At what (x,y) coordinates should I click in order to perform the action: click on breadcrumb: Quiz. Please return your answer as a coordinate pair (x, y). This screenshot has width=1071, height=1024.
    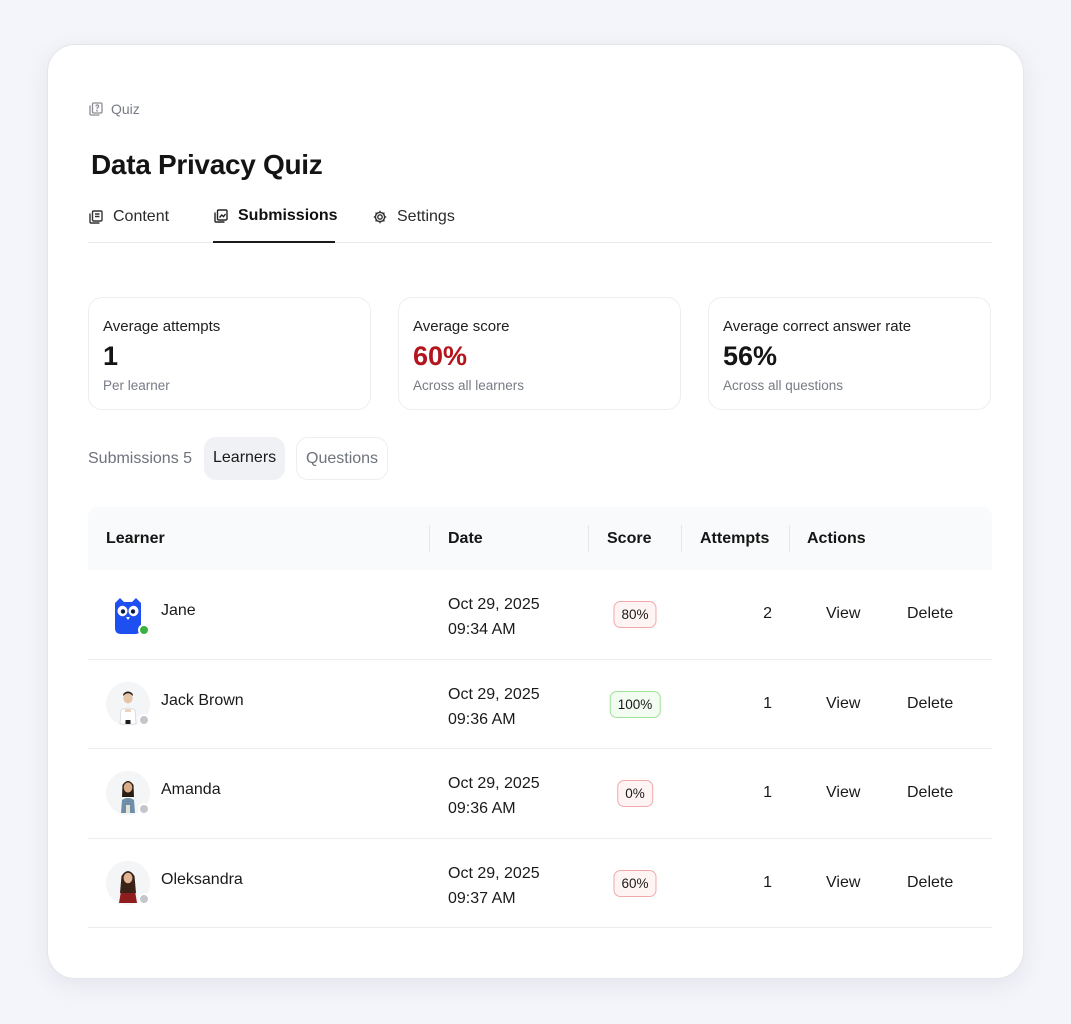
    Looking at the image, I should click on (114, 109).